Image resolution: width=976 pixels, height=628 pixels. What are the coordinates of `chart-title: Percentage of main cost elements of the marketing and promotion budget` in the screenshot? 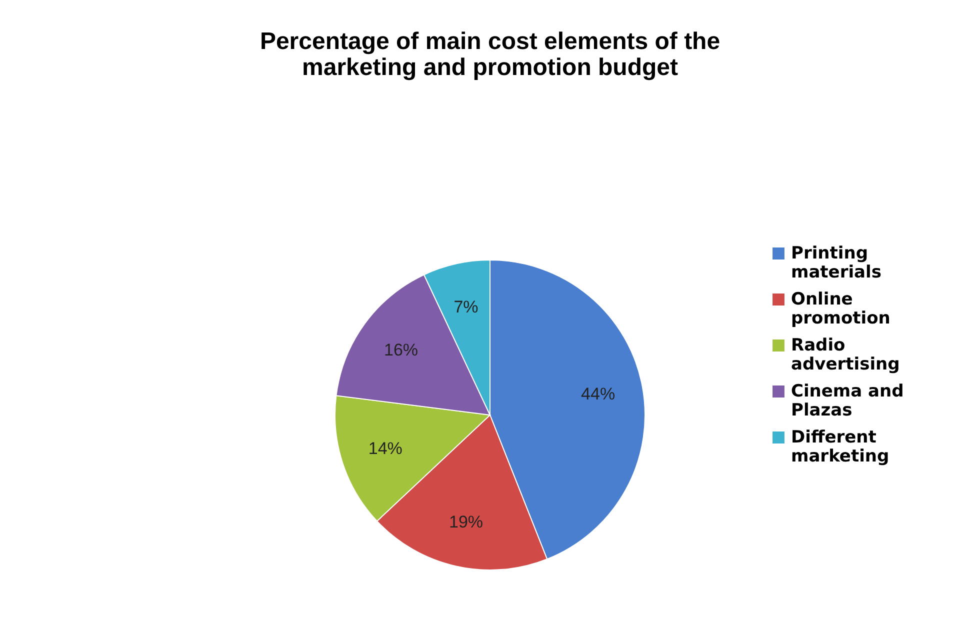 It's located at (490, 54).